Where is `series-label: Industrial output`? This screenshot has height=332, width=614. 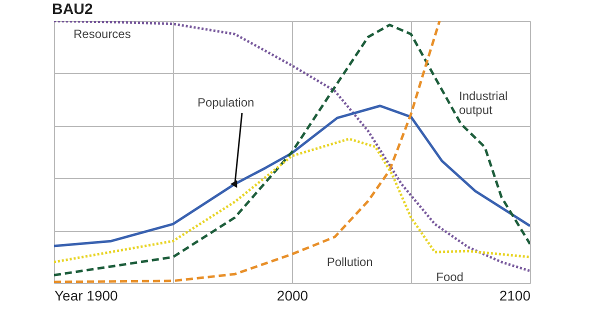
series-label: Industrial output is located at coordinates (483, 102).